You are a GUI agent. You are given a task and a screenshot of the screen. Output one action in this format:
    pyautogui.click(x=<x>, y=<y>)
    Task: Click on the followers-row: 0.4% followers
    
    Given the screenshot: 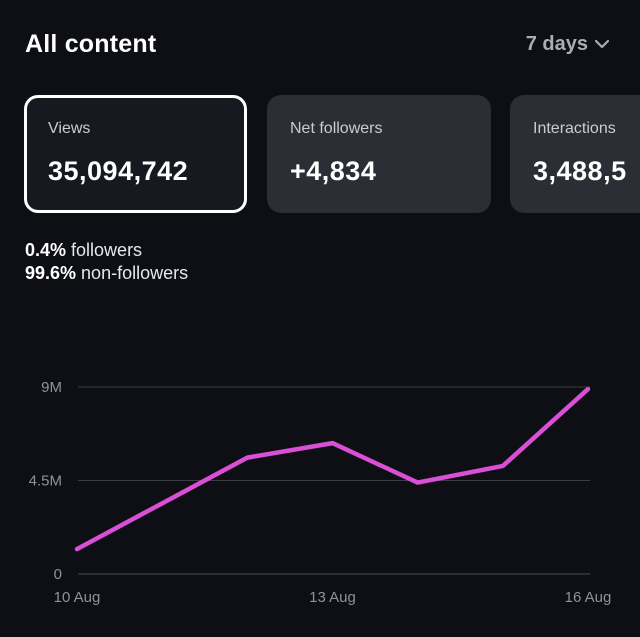 What is the action you would take?
    pyautogui.click(x=106, y=250)
    